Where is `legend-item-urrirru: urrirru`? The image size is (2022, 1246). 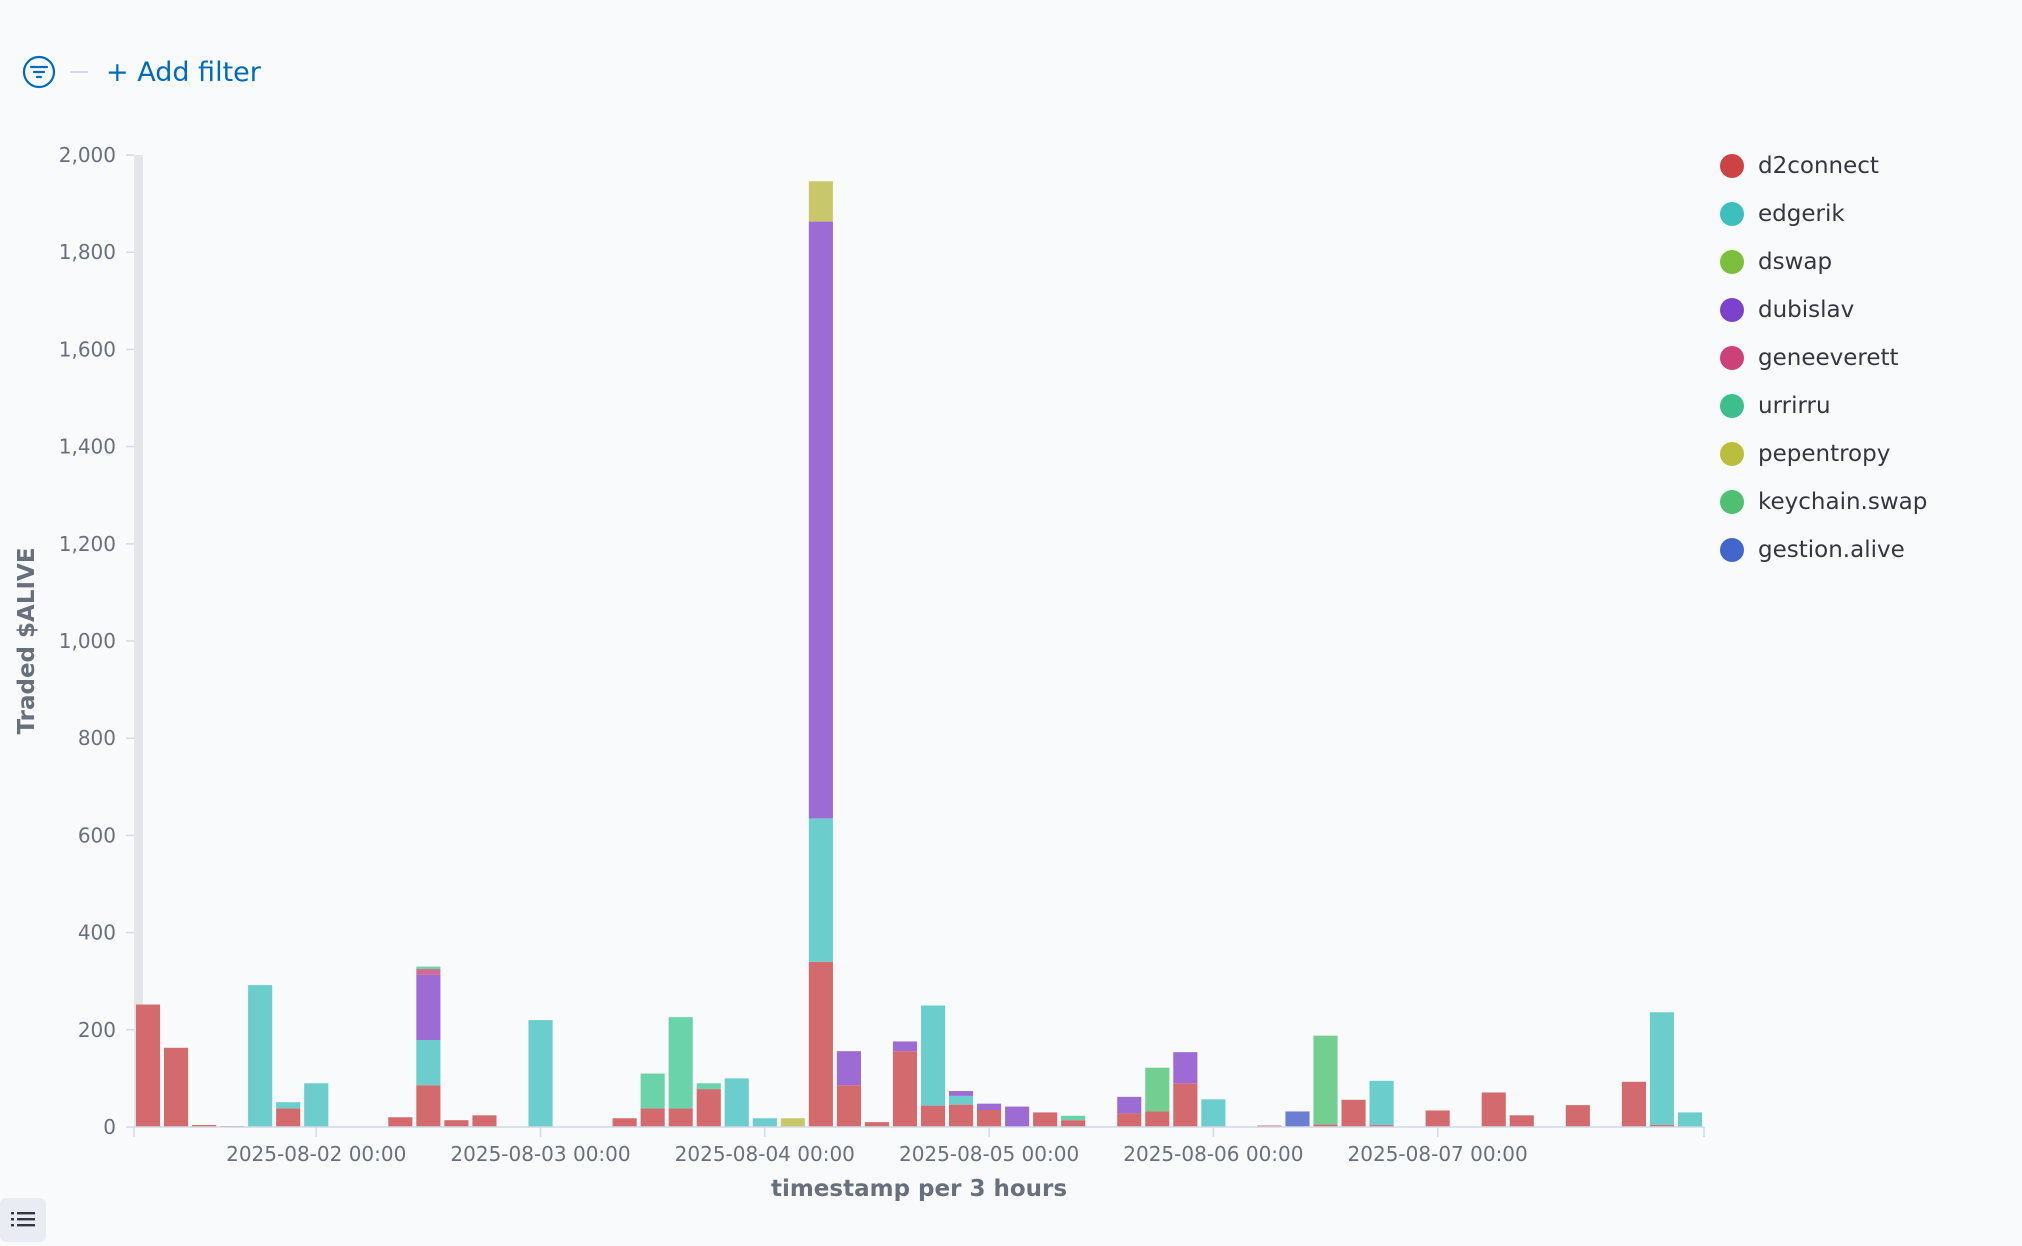
legend-item-urrirru: urrirru is located at coordinates (1823, 406).